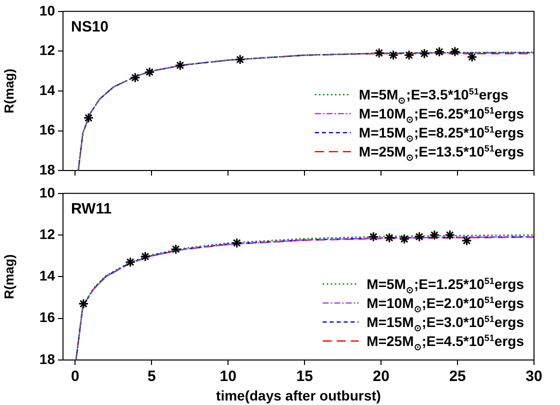 The height and width of the screenshot is (405, 560). What do you see at coordinates (298, 395) in the screenshot?
I see `x-axis-title: time(days after outburst)` at bounding box center [298, 395].